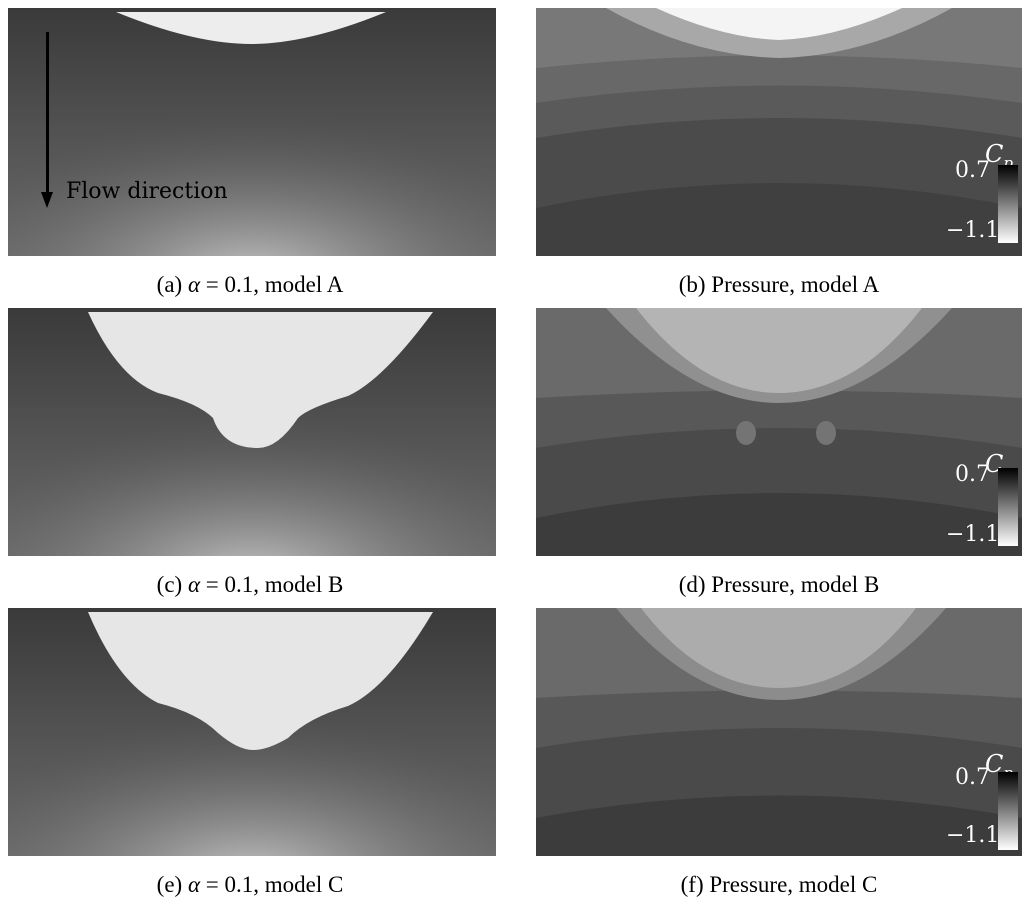  I want to click on flow-arrow-head, so click(47, 200).